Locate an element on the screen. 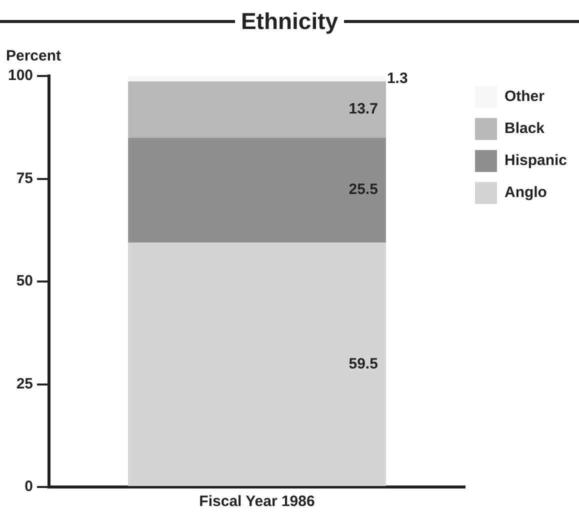  legend-label: Anglo is located at coordinates (525, 193).